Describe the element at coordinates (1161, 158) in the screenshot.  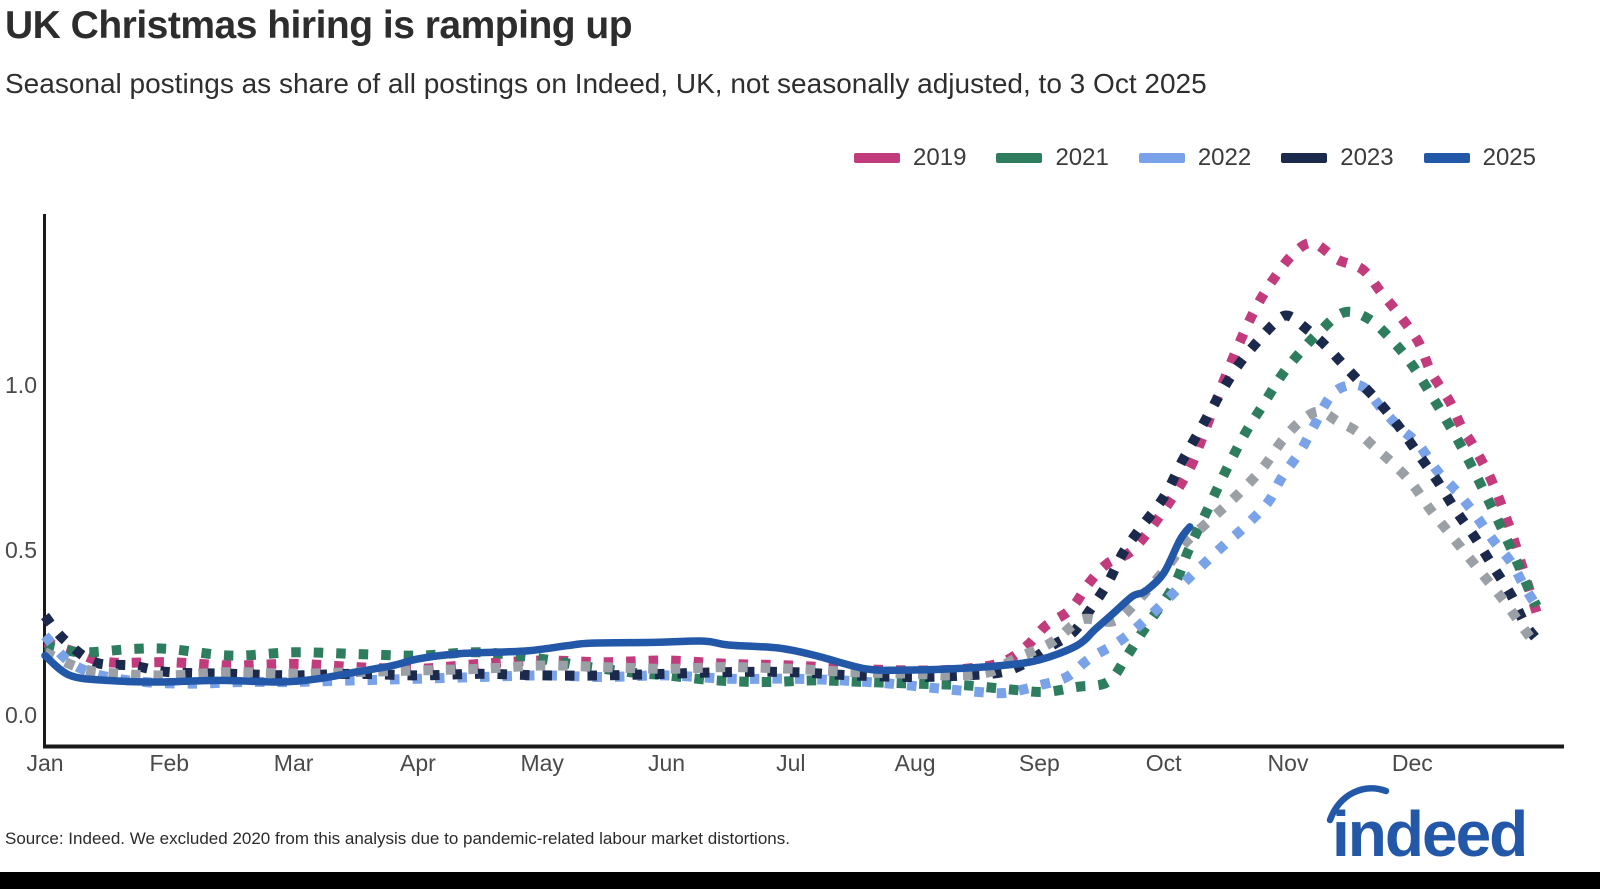
I see `legend-swatch-2022` at that location.